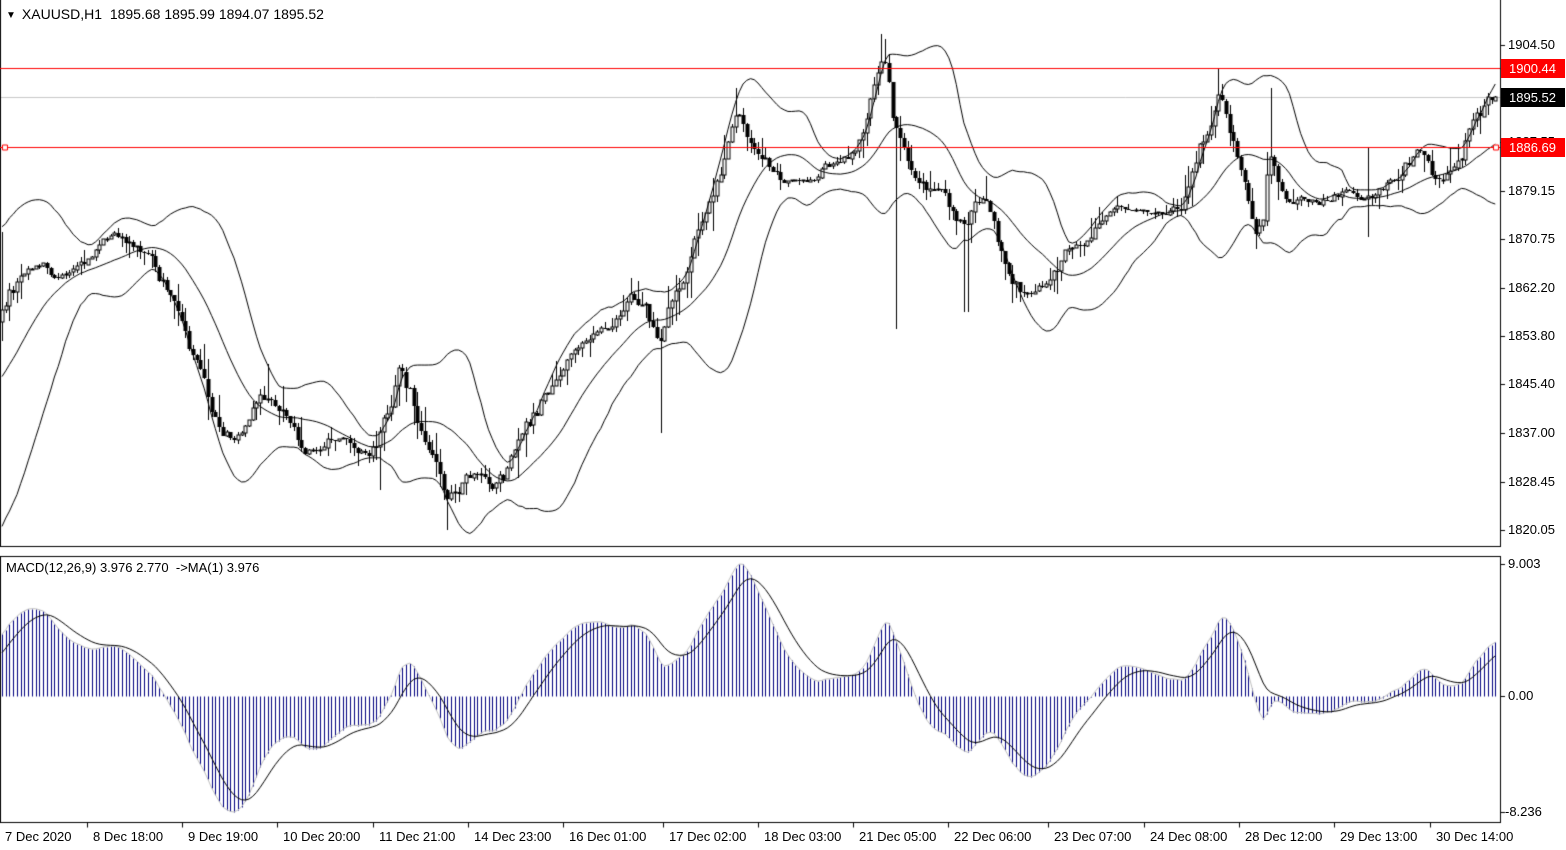 The height and width of the screenshot is (850, 1566). Describe the element at coordinates (1533, 147) in the screenshot. I see `support-price-box: 1886.69` at that location.